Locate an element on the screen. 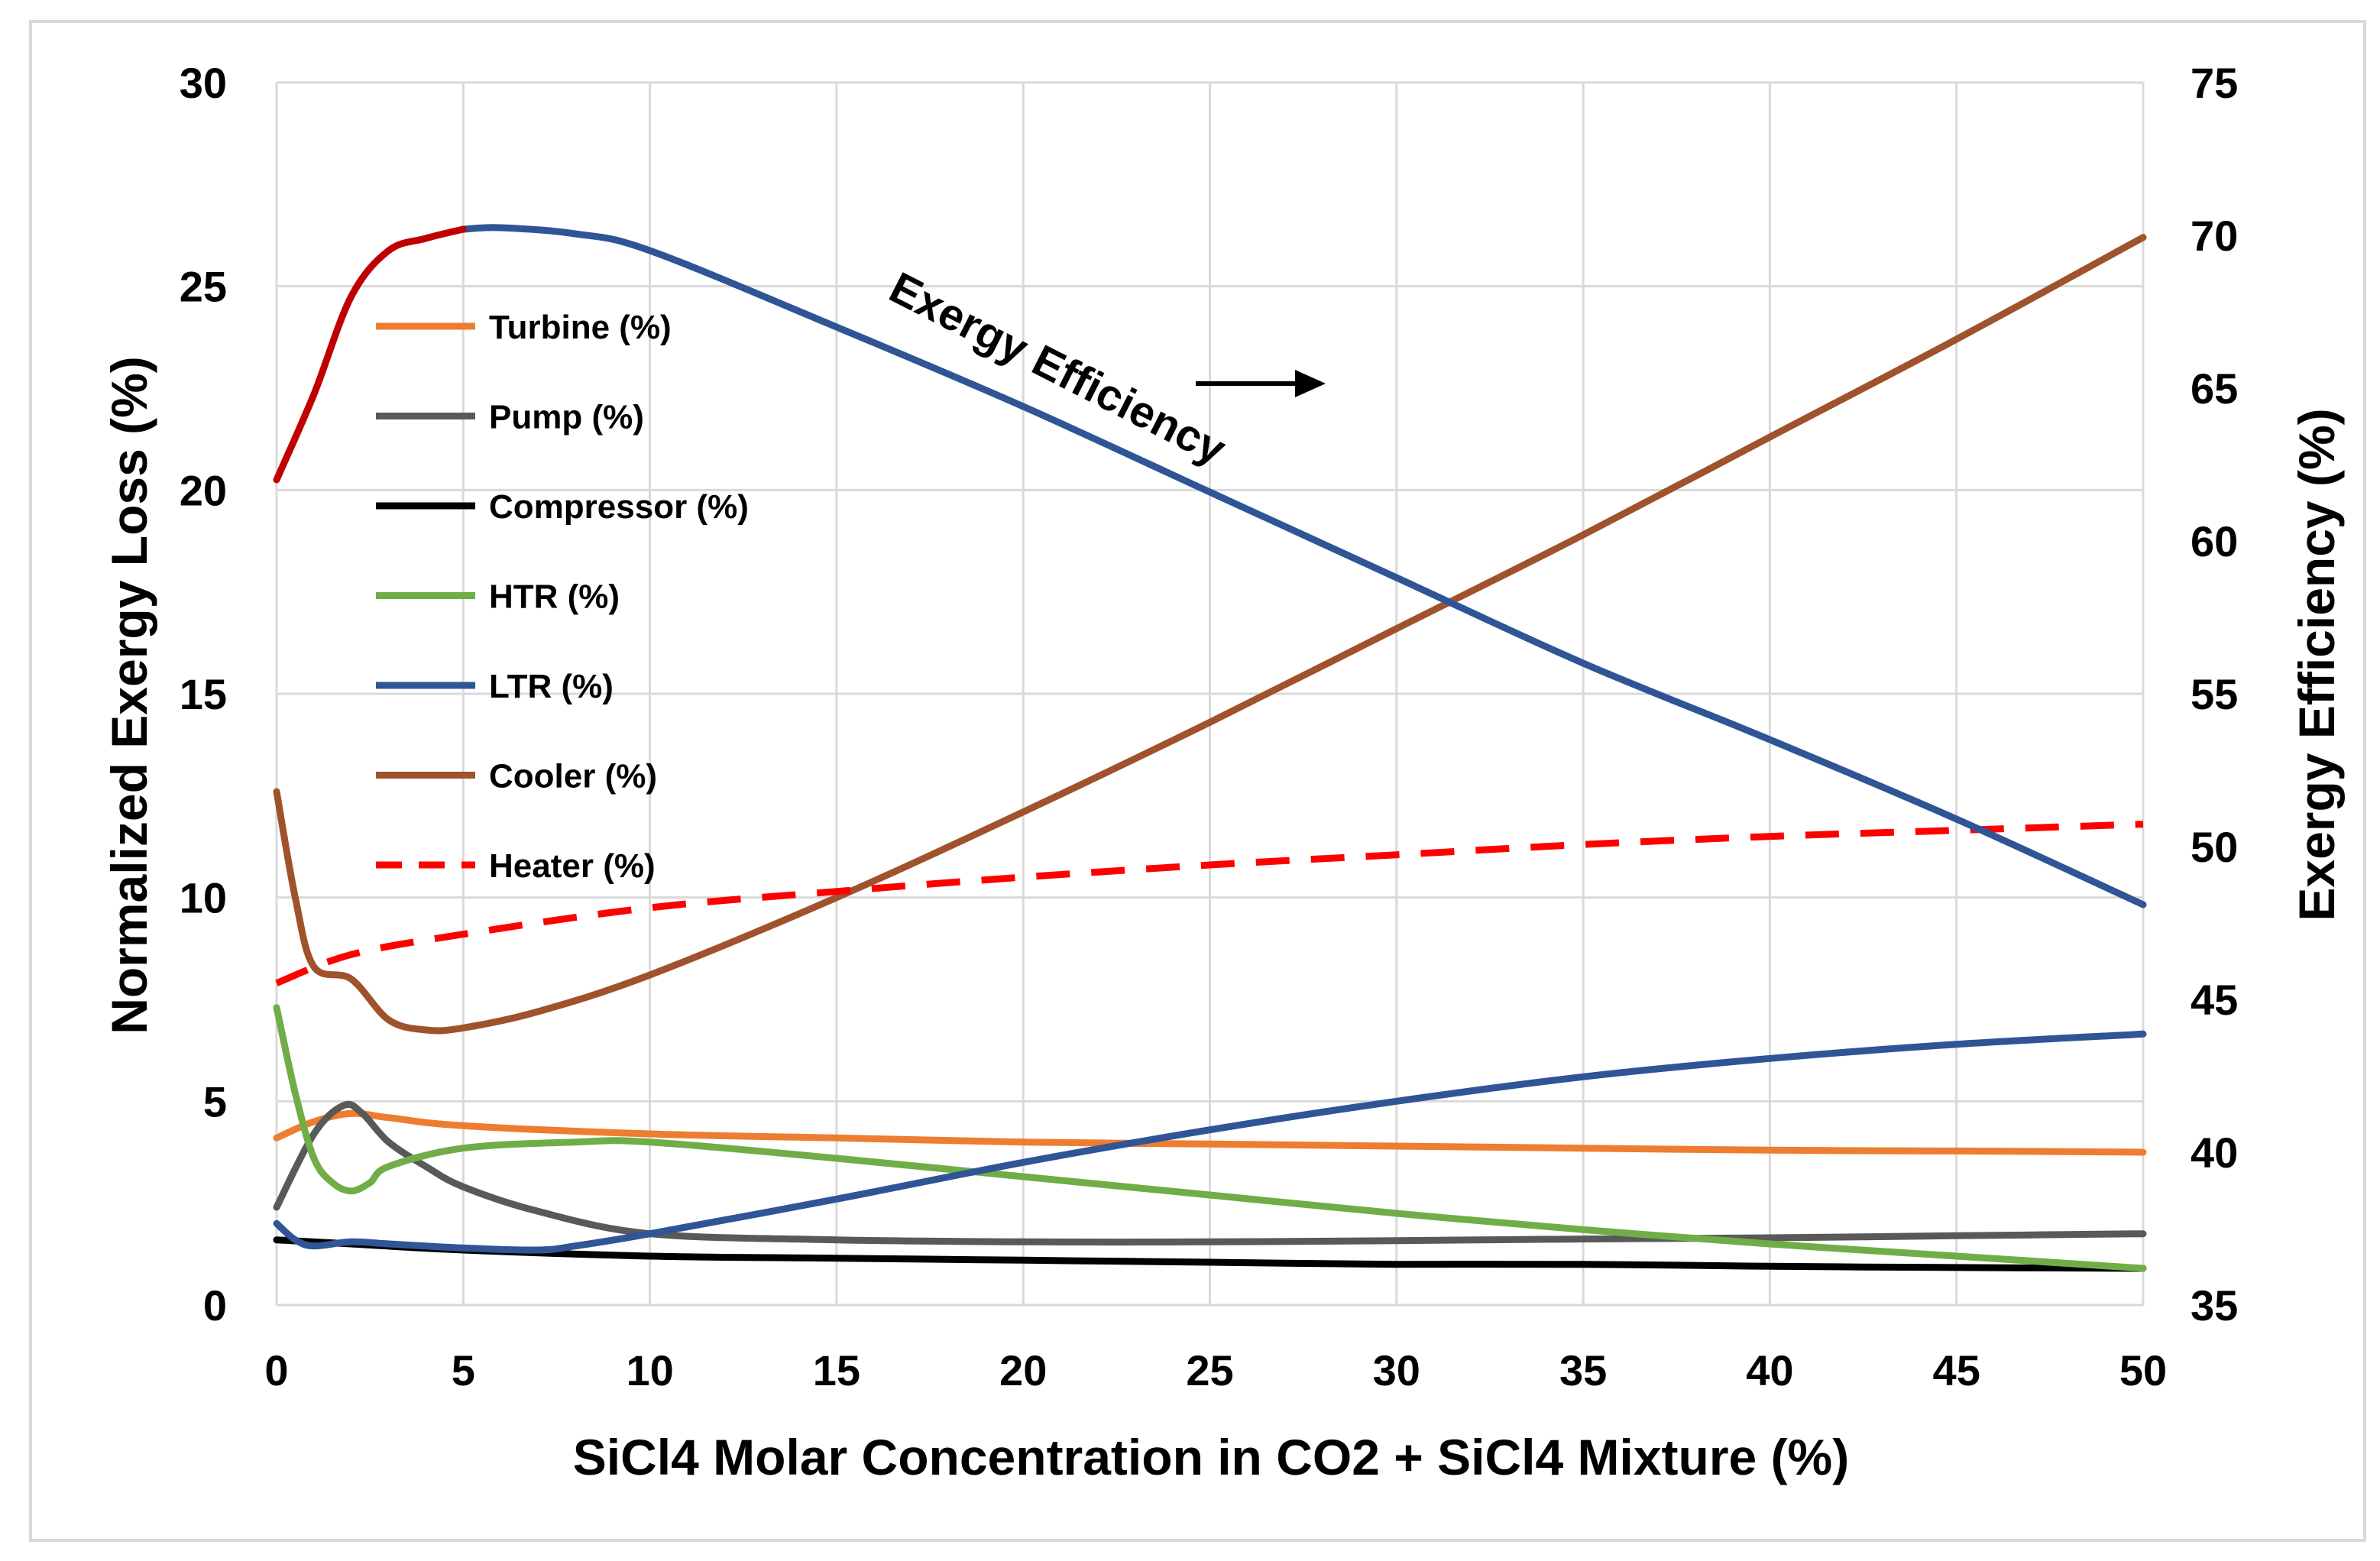 This screenshot has height=1561, width=2380. y2-axis-title: Exergy Efficiency (%) is located at coordinates (2316, 664).